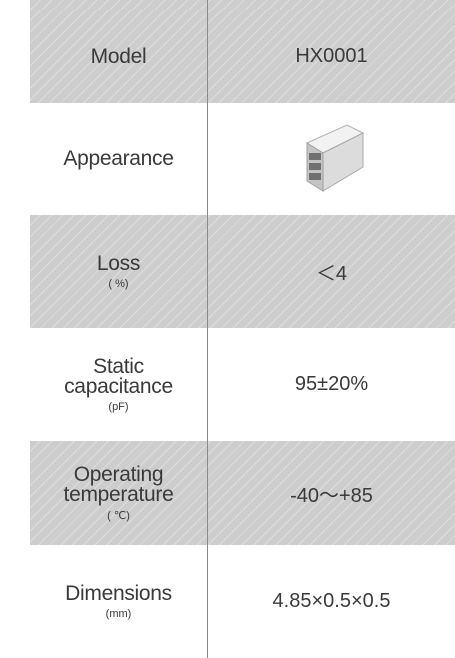  What do you see at coordinates (118, 376) in the screenshot?
I see `row-label: Static capacitance` at bounding box center [118, 376].